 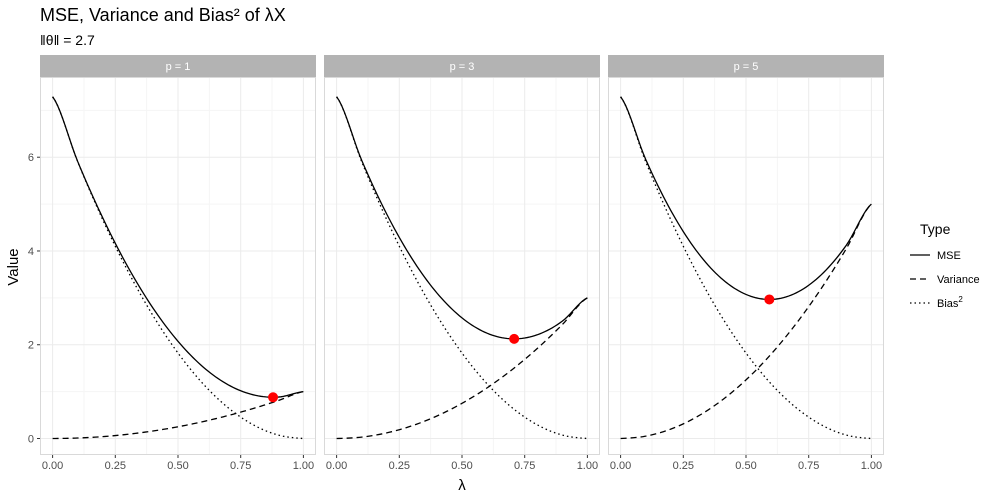 What do you see at coordinates (950, 302) in the screenshot?
I see `legend-label: Bias2` at bounding box center [950, 302].